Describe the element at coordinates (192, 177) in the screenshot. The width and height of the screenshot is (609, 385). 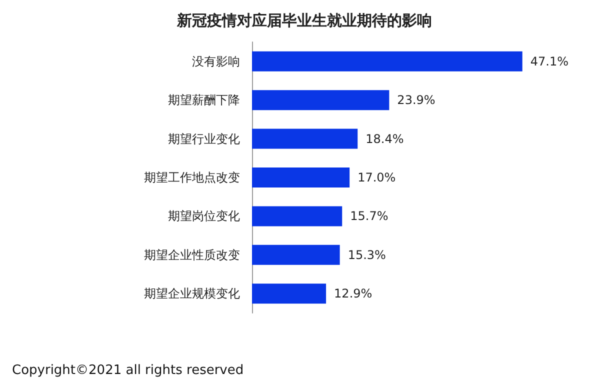
I see `y-tick-label: 期望工作地点改变` at that location.